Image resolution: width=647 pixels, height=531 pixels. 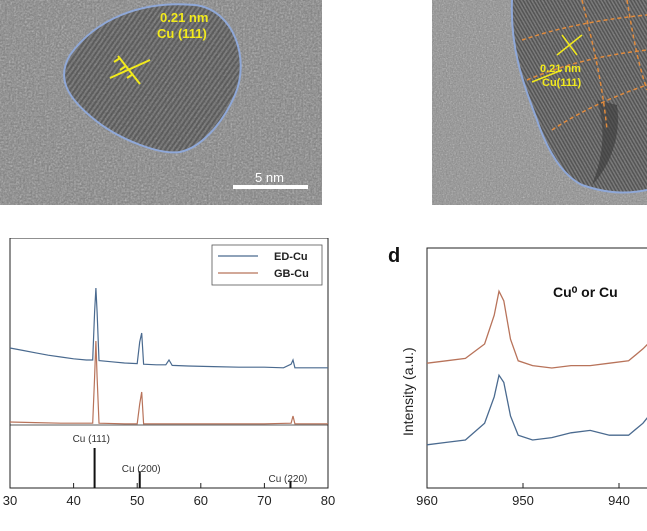 I want to click on xps-x-axis: 960 950 940, so click(x=523, y=495).